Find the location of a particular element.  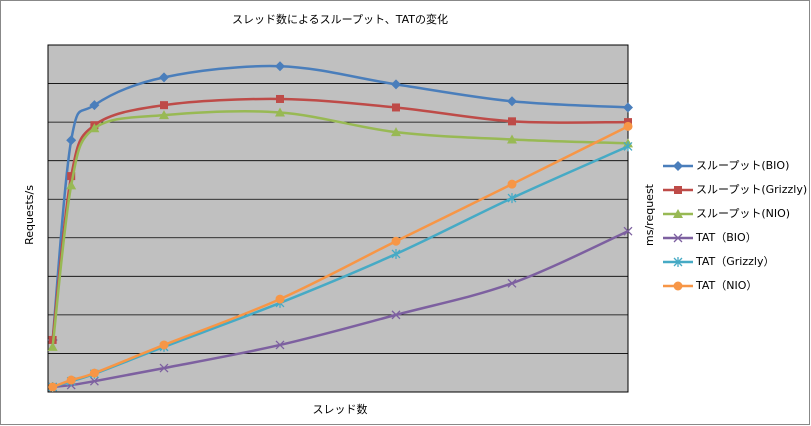

legend-label: スループット(NIO) is located at coordinates (743, 213).